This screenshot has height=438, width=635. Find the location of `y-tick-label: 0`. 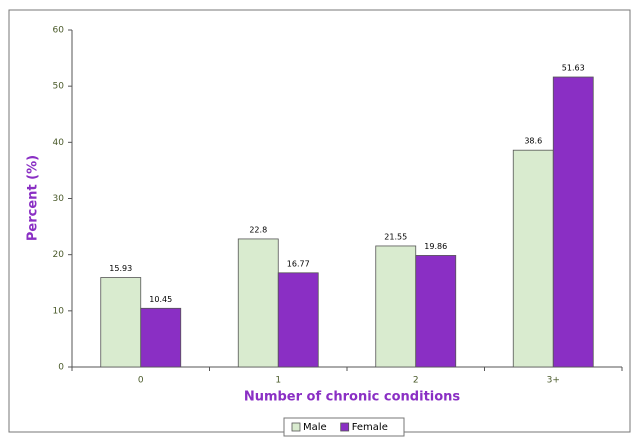

y-tick-label: 0 is located at coordinates (61, 368).